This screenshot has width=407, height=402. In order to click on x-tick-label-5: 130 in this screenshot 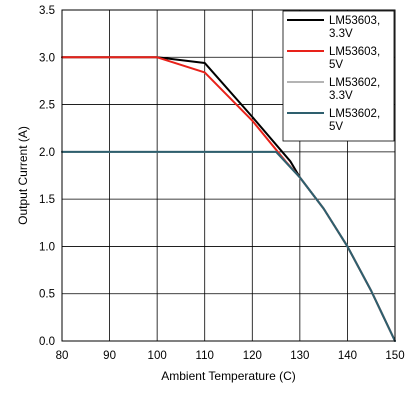, I will do `click(299, 356)`.